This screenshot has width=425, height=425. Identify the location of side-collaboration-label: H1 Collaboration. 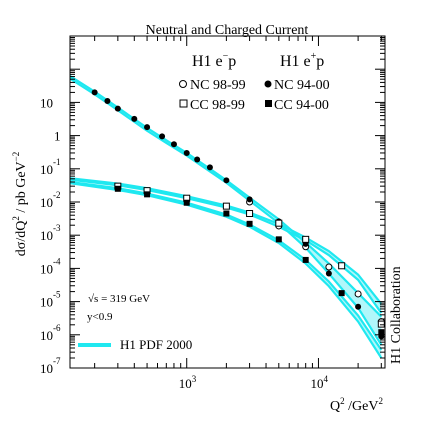
(396, 315).